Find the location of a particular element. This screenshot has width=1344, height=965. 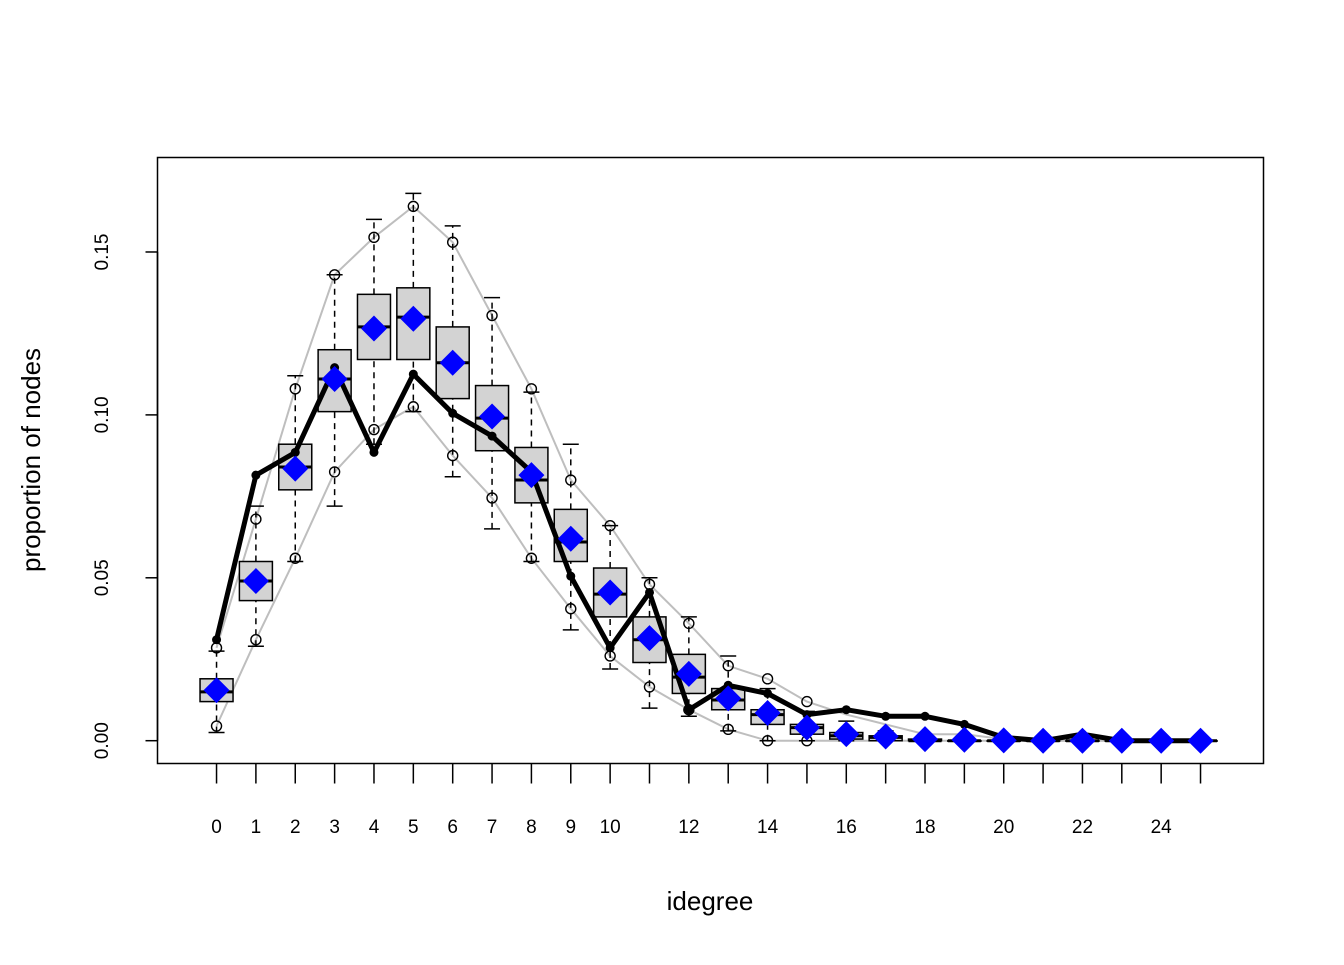

x-tick-label: 24 is located at coordinates (1162, 827).